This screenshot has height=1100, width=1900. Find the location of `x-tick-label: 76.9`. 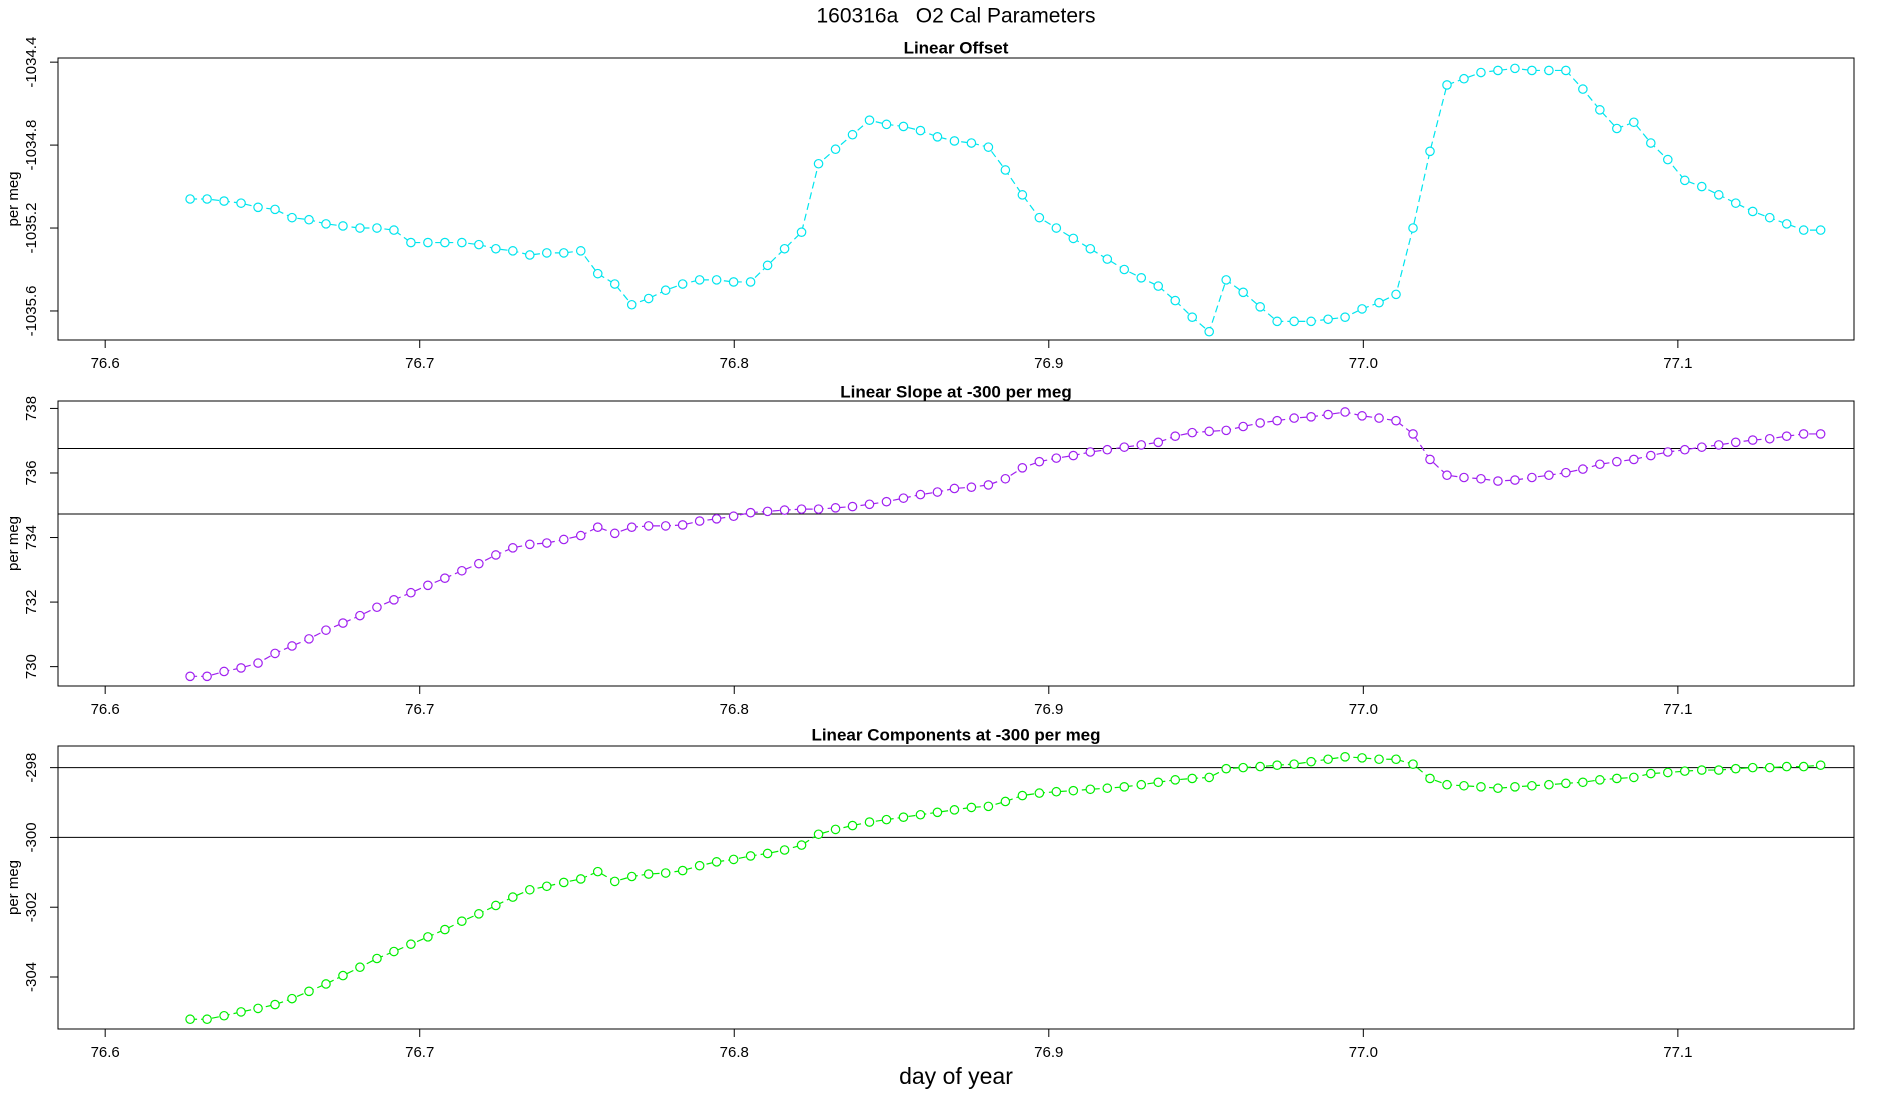

x-tick-label: 76.9 is located at coordinates (1048, 363).